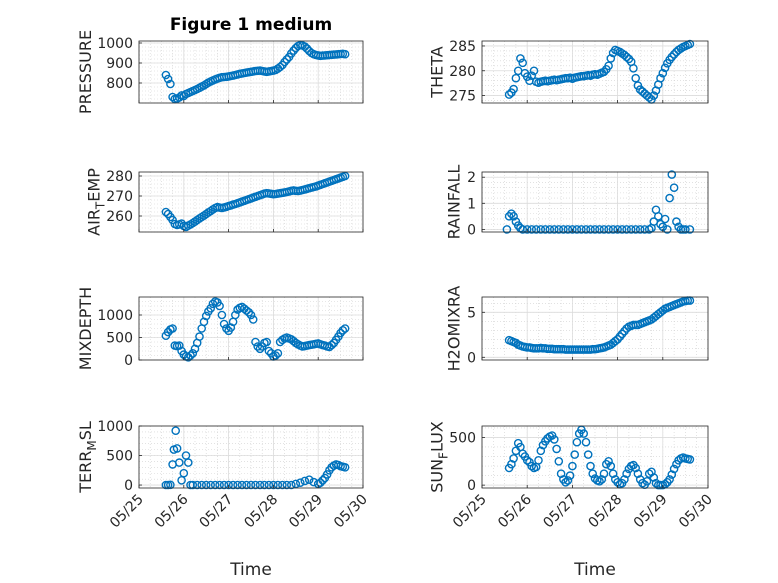 The image size is (778, 583). What do you see at coordinates (261, 512) in the screenshot?
I see `x-tick-label: 05/28` at bounding box center [261, 512].